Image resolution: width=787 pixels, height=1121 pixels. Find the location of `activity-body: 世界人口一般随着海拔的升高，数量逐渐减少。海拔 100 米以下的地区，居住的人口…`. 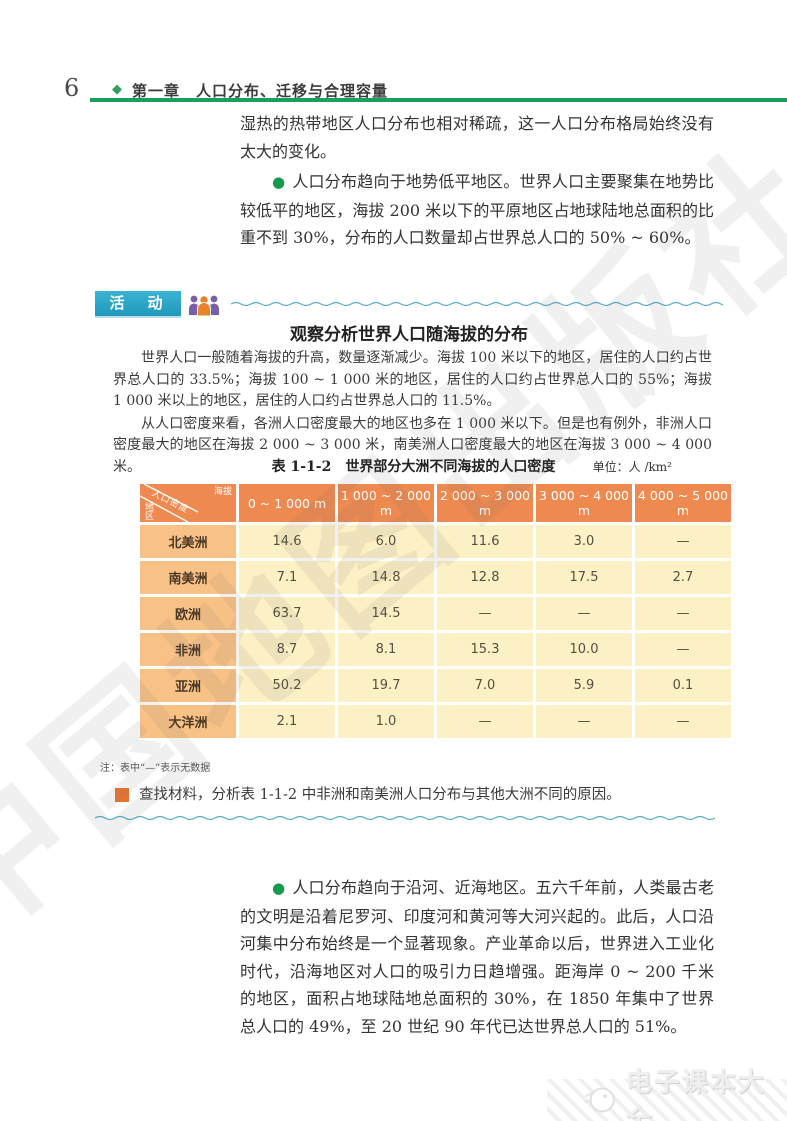

activity-body: 世界人口一般随着海拔的升高，数量逐渐减少。海拔 100 米以下的地区，居住的人口… is located at coordinates (412, 413).